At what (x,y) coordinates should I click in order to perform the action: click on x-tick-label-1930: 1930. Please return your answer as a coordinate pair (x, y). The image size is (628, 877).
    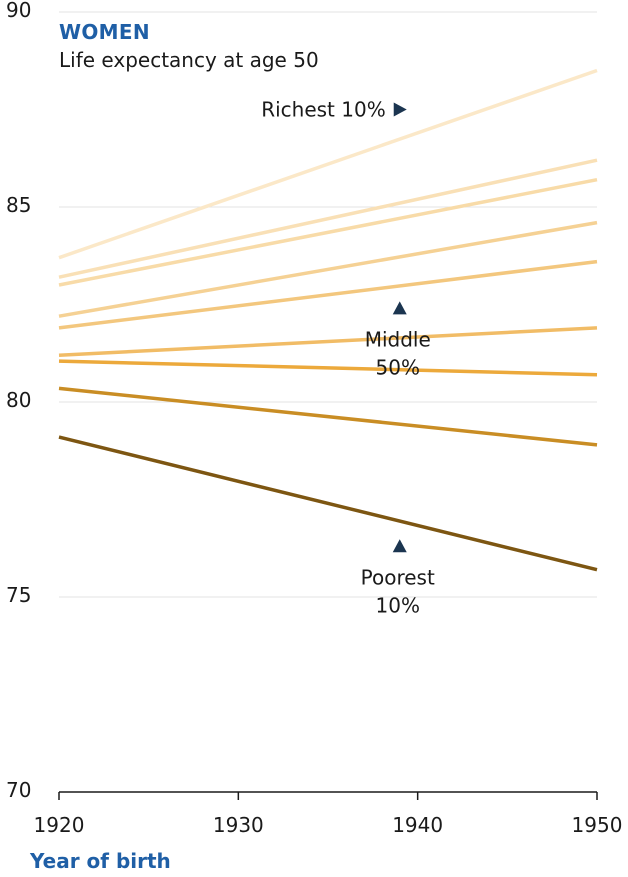
    Looking at the image, I should click on (238, 825).